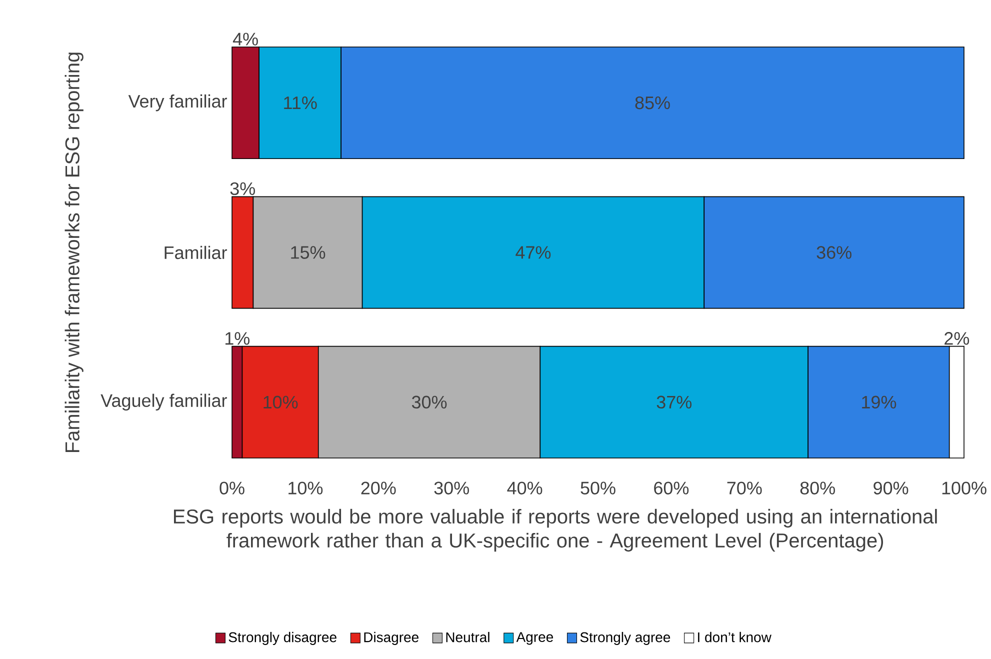 The width and height of the screenshot is (991, 659). Describe the element at coordinates (625, 638) in the screenshot. I see `legend-label: Strongly agree` at that location.